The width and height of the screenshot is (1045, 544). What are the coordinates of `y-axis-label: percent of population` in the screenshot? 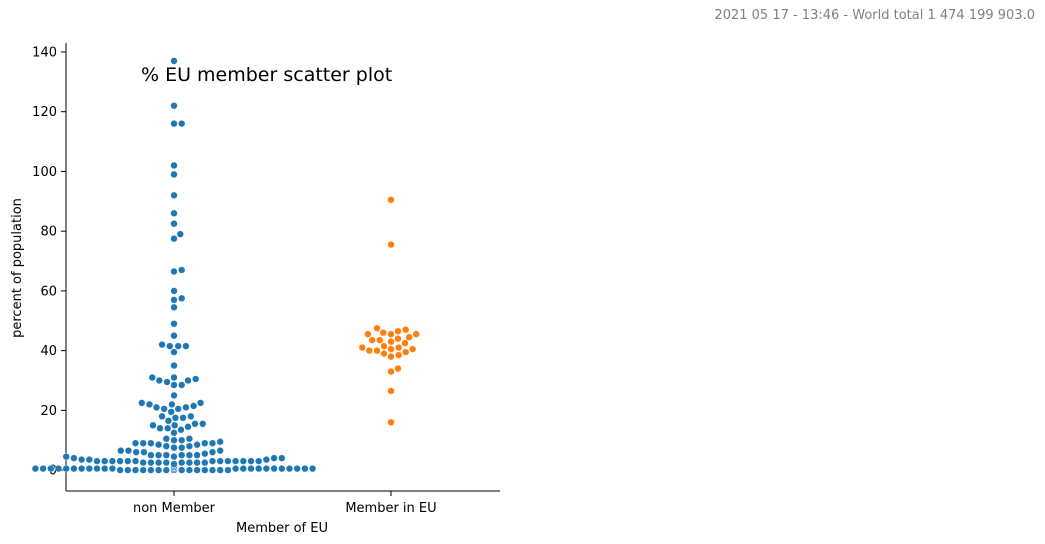 It's located at (17, 268).